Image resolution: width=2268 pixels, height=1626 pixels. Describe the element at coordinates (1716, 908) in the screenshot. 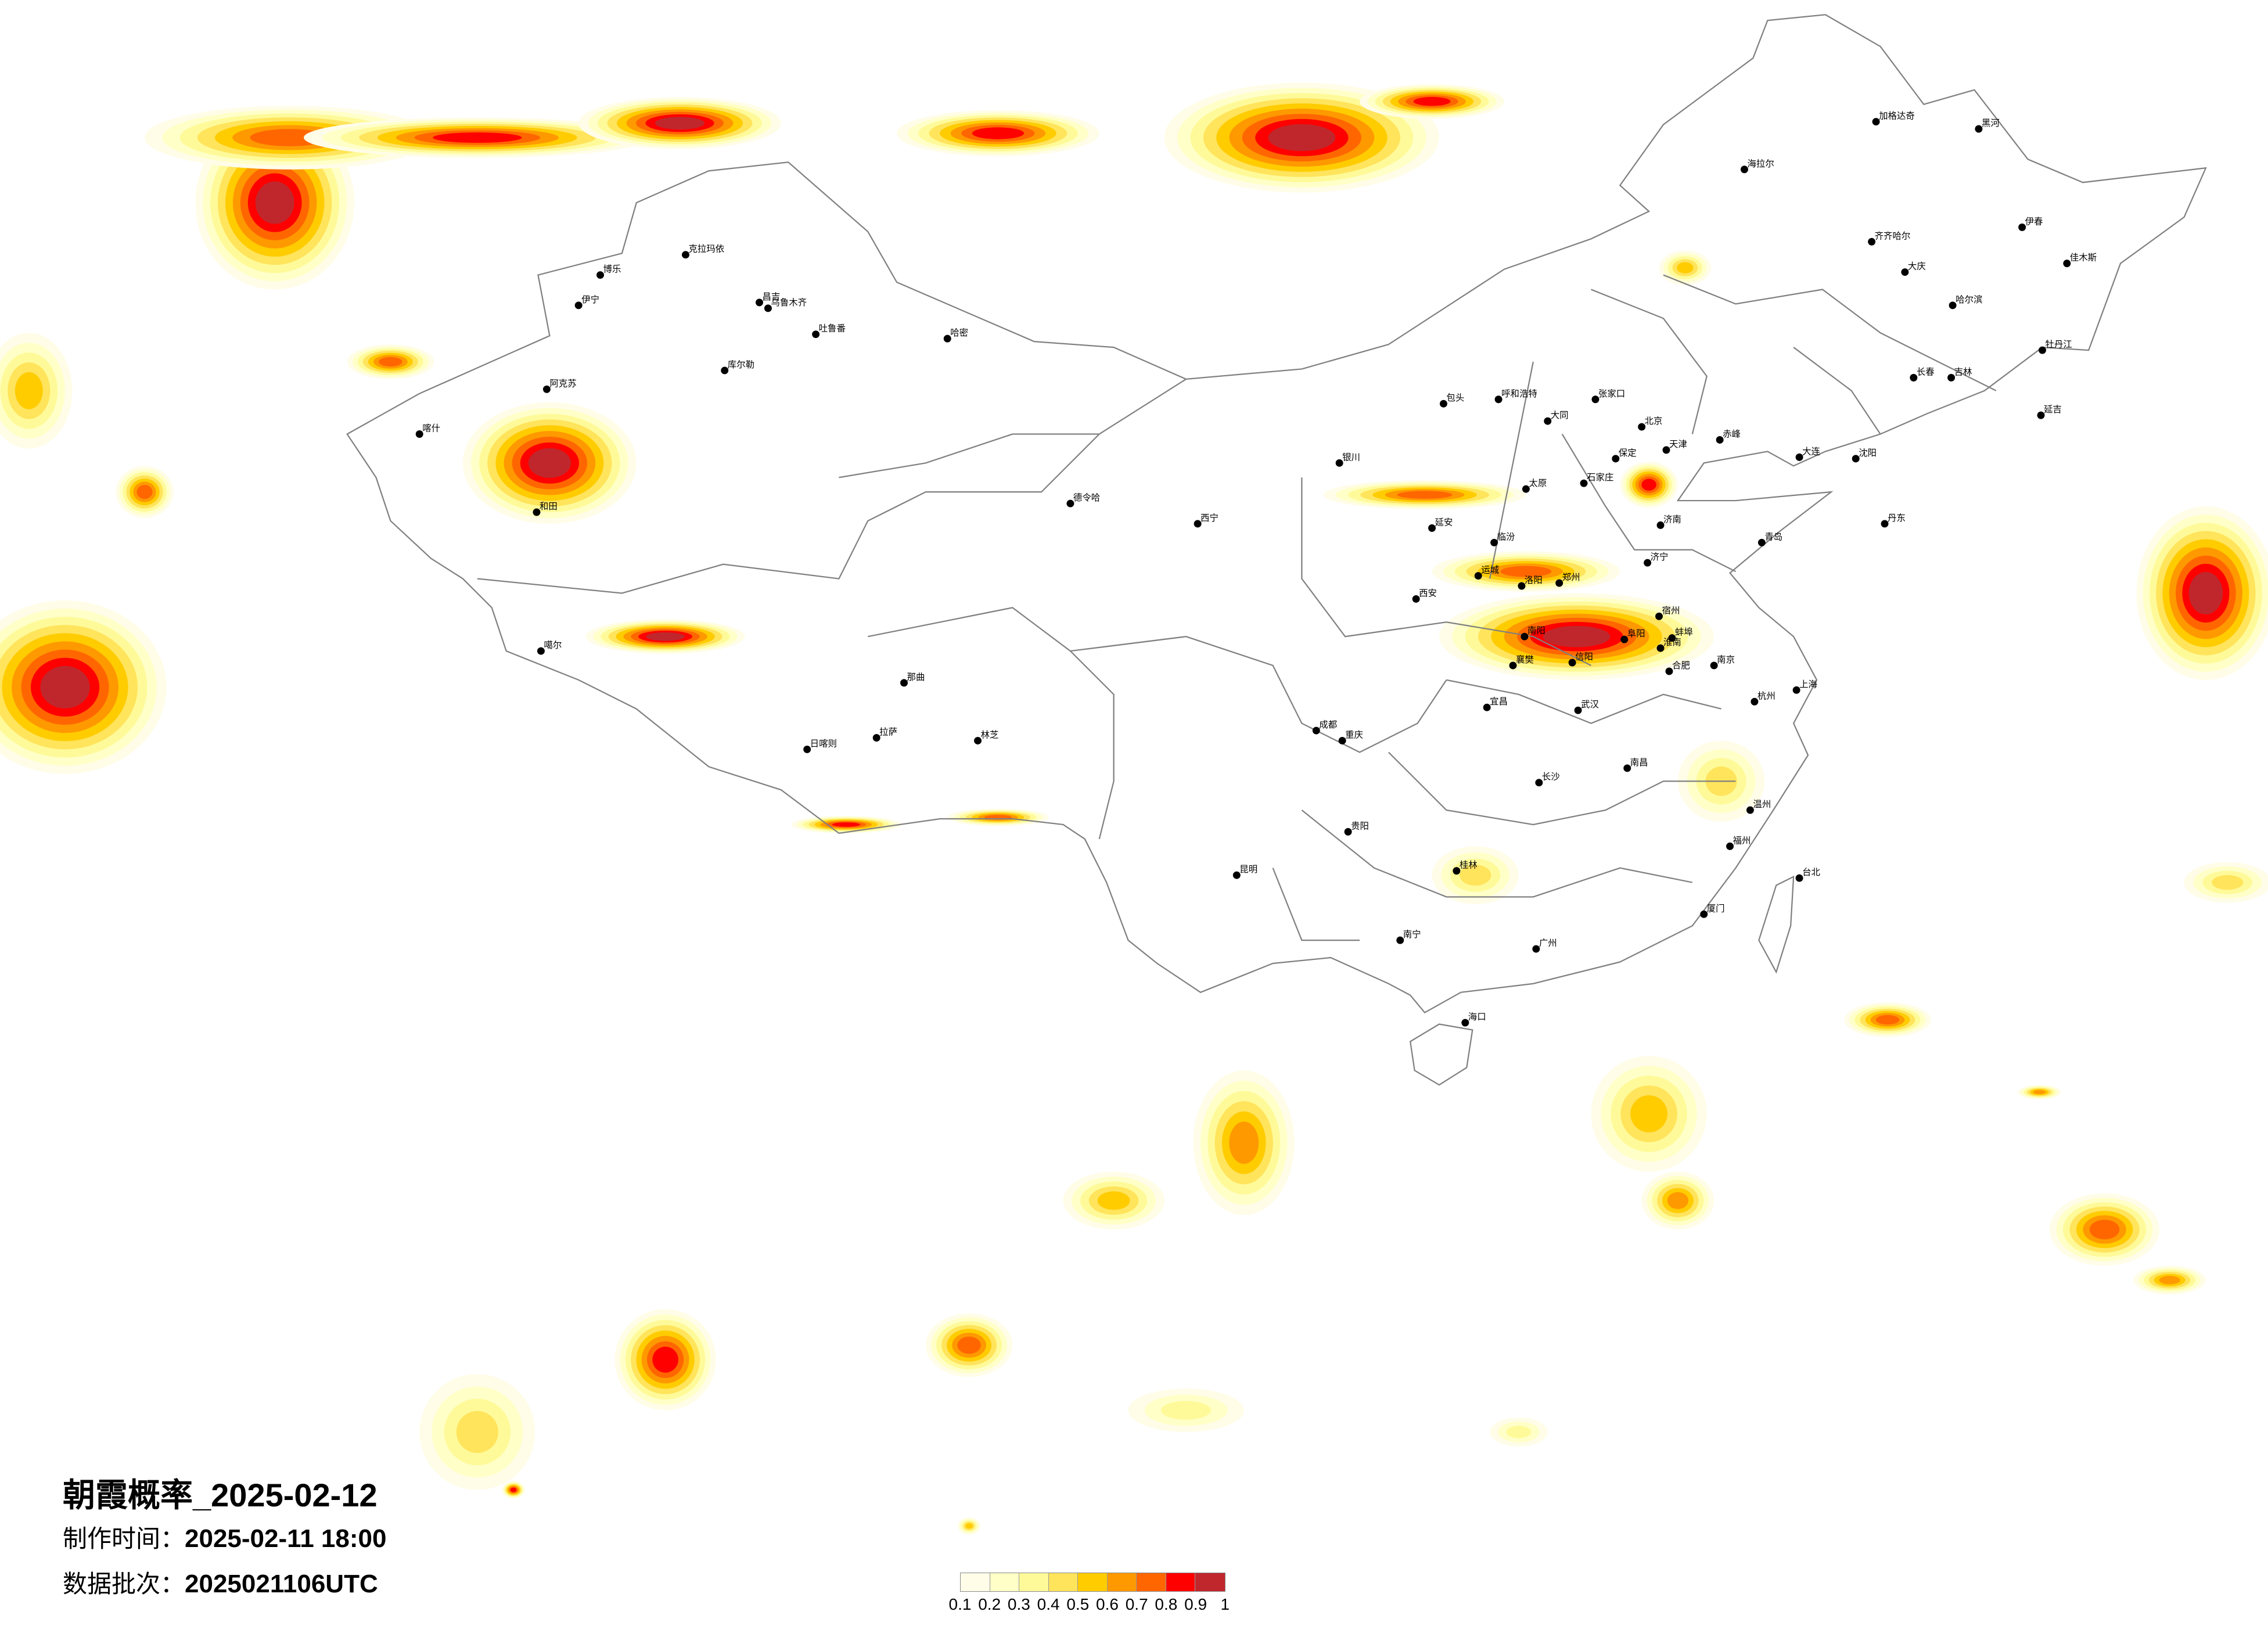

I see `city-label: 厦门` at that location.